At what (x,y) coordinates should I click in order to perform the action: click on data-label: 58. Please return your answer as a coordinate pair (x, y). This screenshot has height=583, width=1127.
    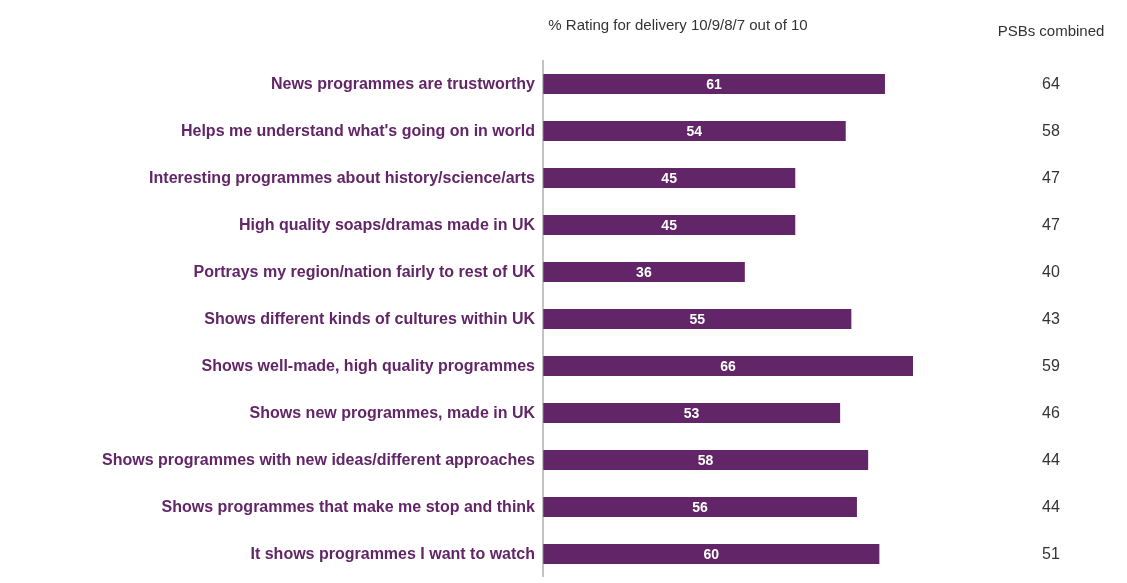
    Looking at the image, I should click on (705, 459).